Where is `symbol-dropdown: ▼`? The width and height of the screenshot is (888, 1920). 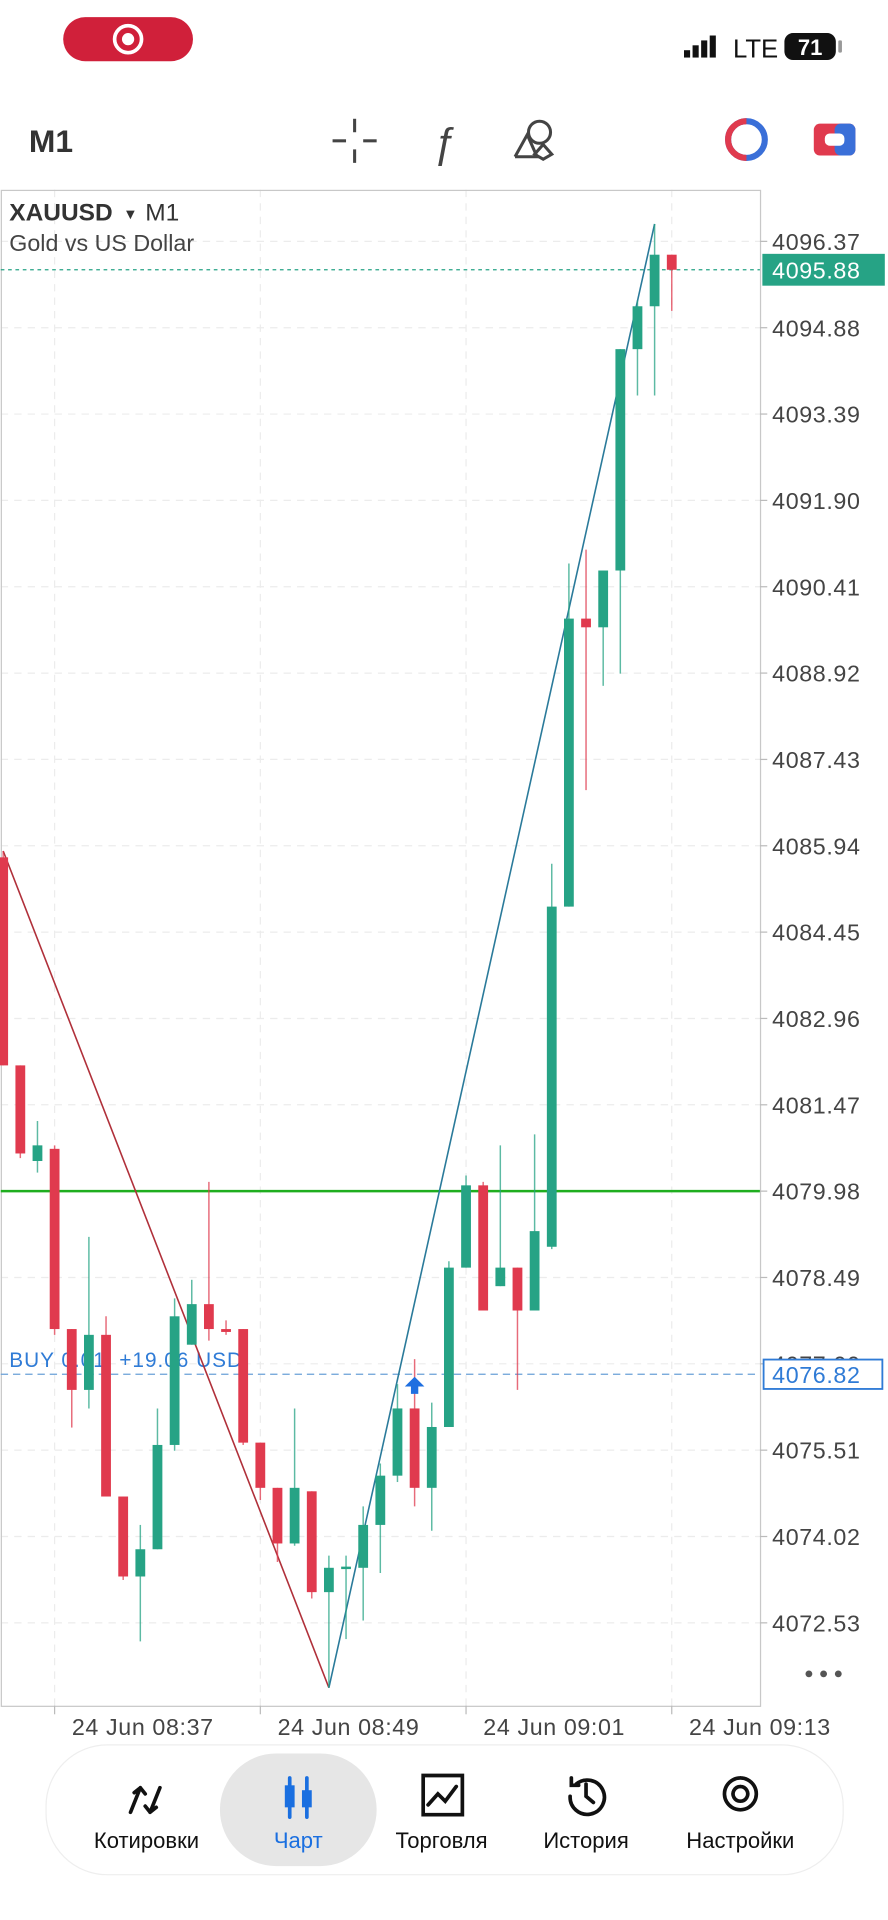 symbol-dropdown: ▼ is located at coordinates (130, 215).